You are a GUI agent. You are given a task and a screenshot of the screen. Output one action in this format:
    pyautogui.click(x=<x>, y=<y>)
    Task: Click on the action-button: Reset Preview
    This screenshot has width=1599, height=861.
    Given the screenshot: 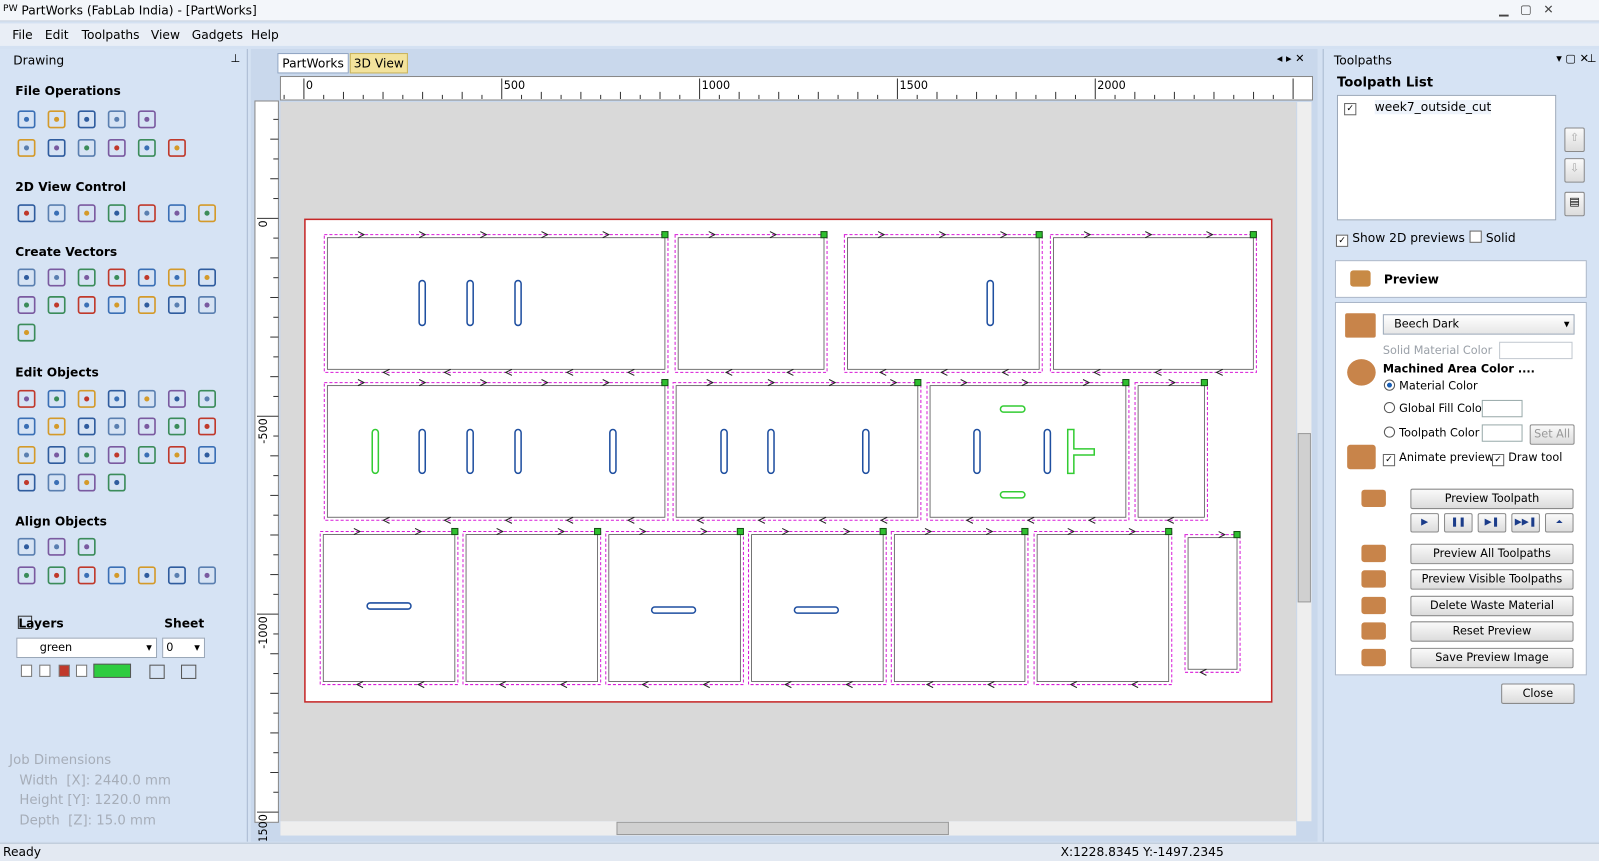 What is the action you would take?
    pyautogui.click(x=1492, y=631)
    